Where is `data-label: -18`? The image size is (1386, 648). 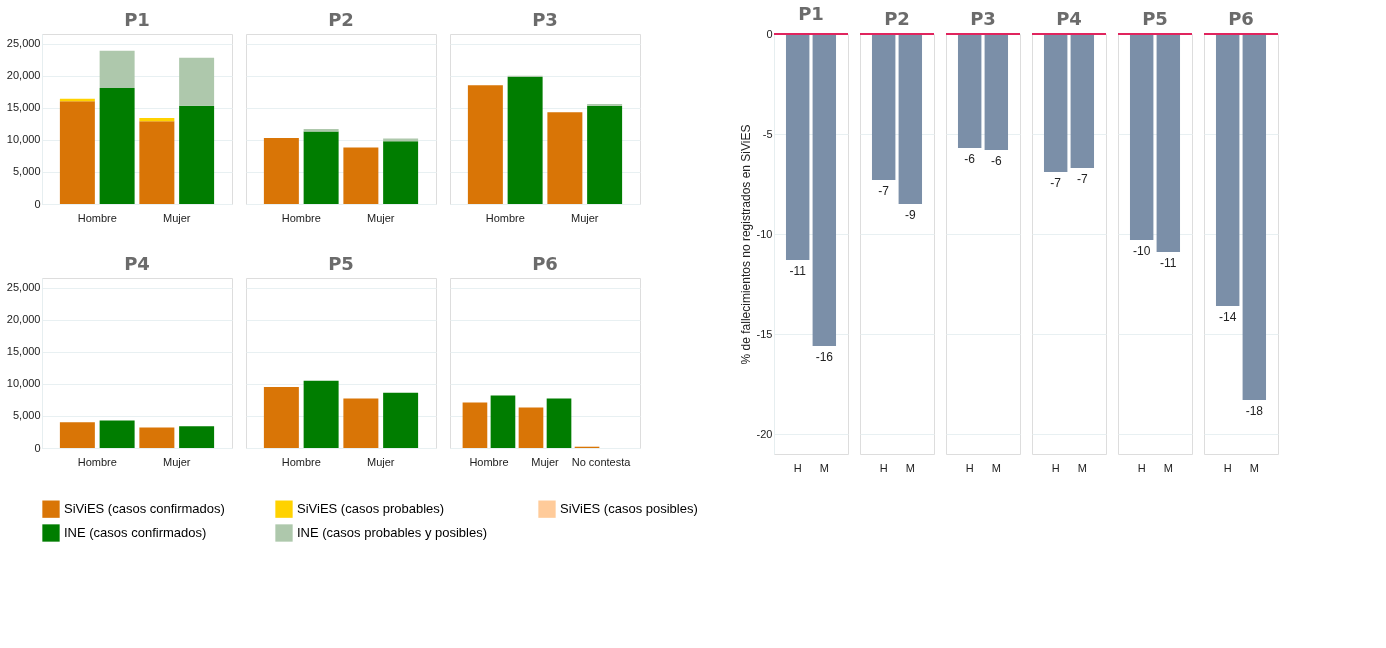
data-label: -18 is located at coordinates (1254, 411).